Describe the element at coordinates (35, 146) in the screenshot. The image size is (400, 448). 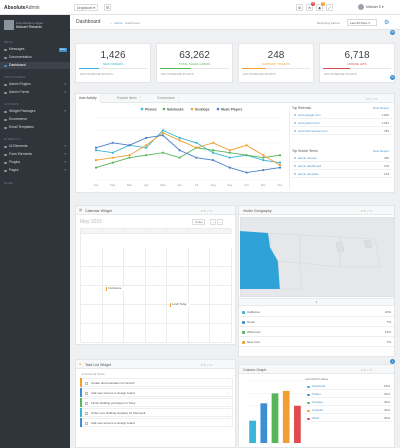
I see `sidebar-item-ui-elements: UI Elements ▾` at that location.